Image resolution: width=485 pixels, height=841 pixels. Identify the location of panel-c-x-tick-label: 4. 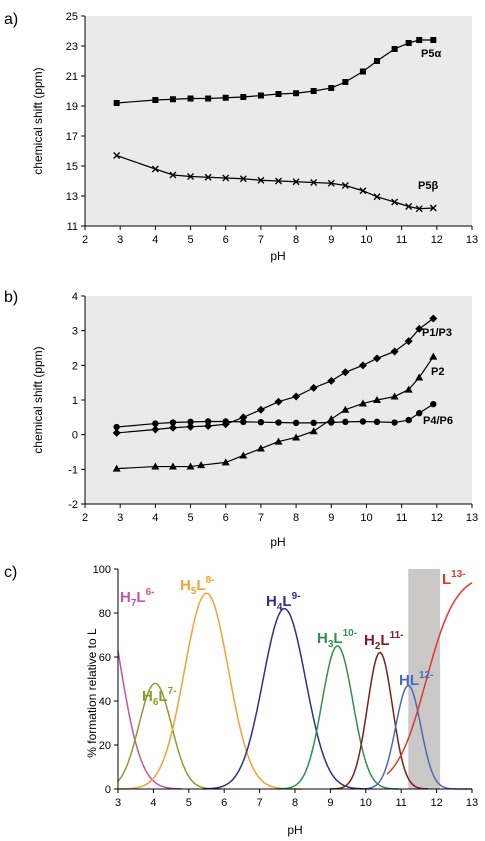
(153, 803).